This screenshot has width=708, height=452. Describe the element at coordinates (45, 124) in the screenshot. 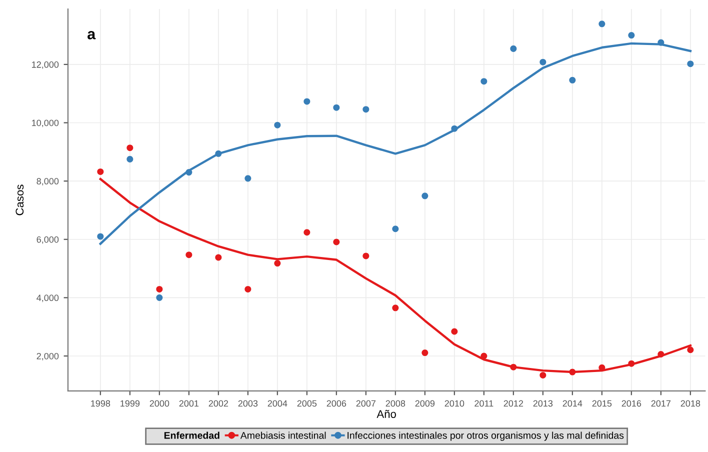

I see `y-tick-label: 10,000` at that location.